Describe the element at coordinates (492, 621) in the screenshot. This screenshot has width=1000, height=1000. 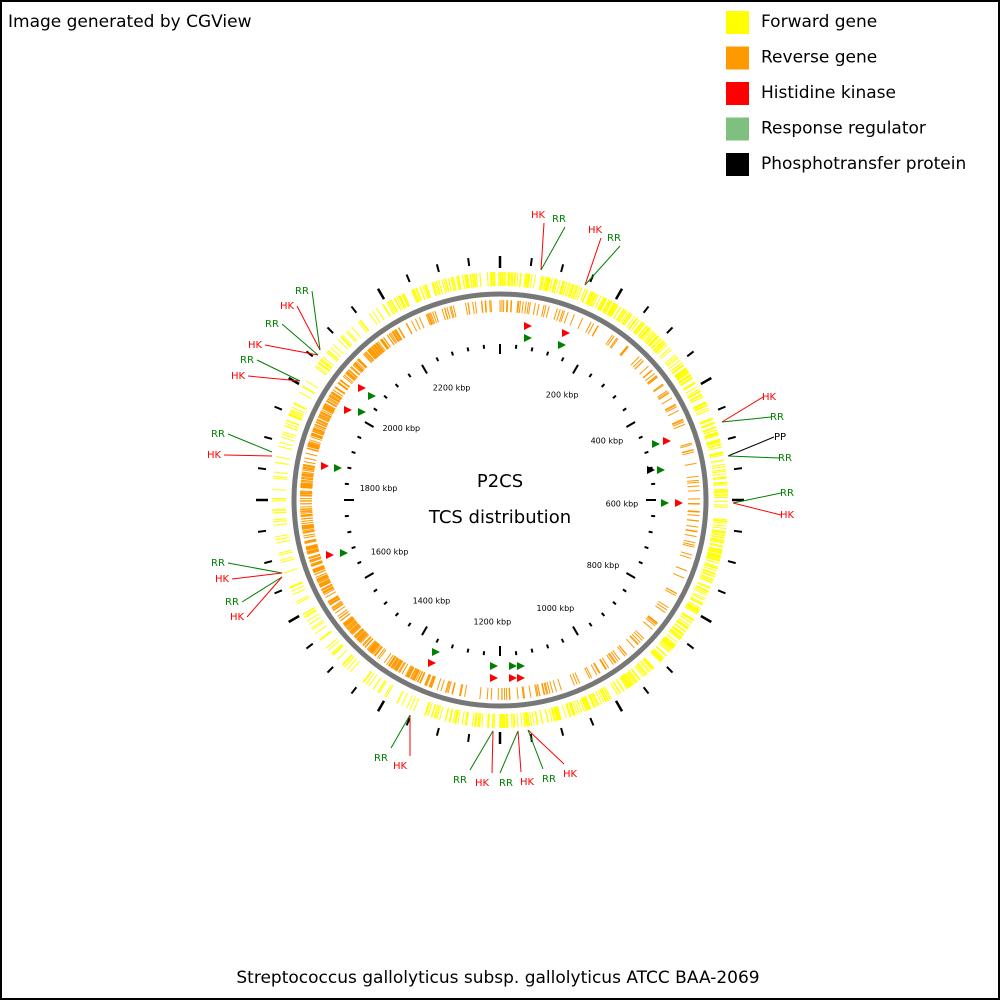
I see `ruler-label: 1200 kbp` at that location.